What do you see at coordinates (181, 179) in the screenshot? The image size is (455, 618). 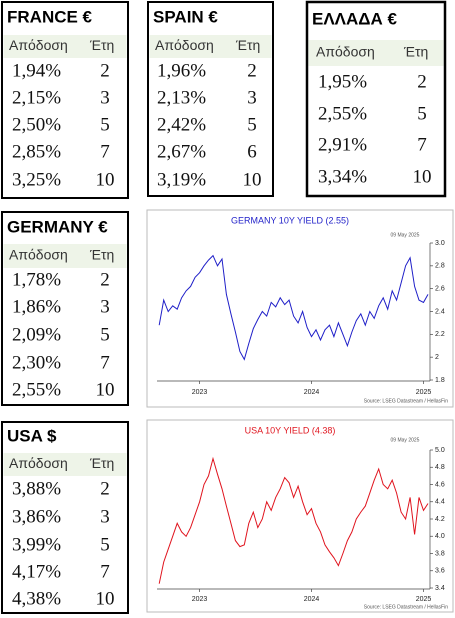 I see `table-cell: 3,19%` at bounding box center [181, 179].